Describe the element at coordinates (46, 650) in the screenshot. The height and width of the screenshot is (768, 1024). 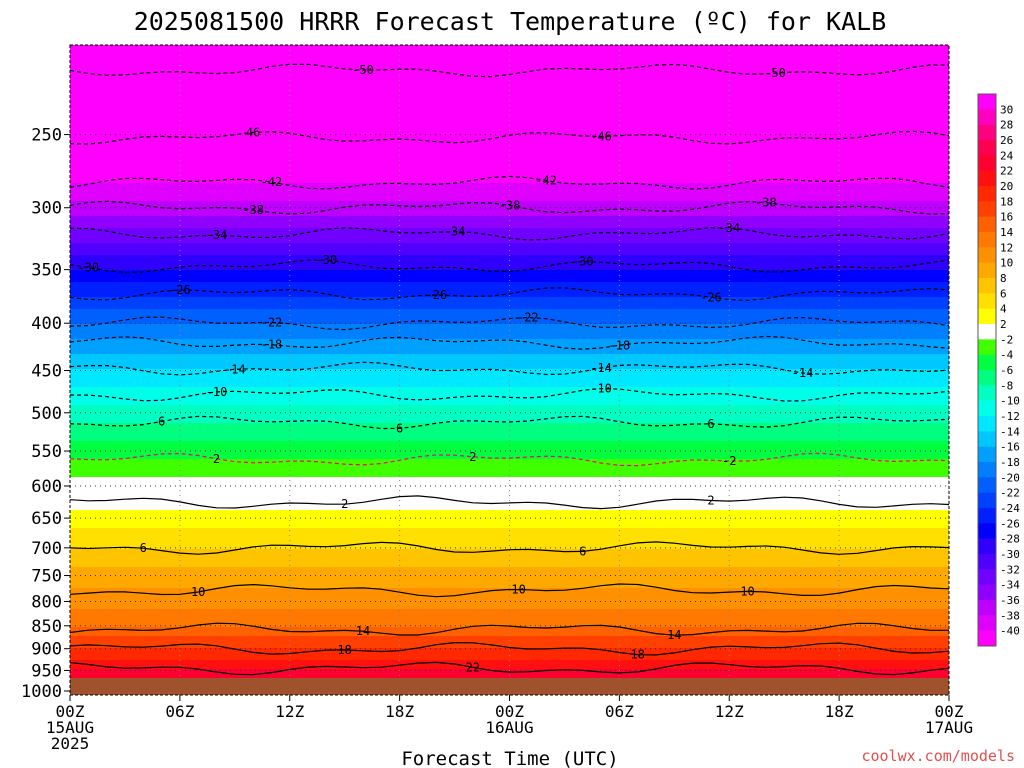
I see `y-tick-label: 900` at that location.